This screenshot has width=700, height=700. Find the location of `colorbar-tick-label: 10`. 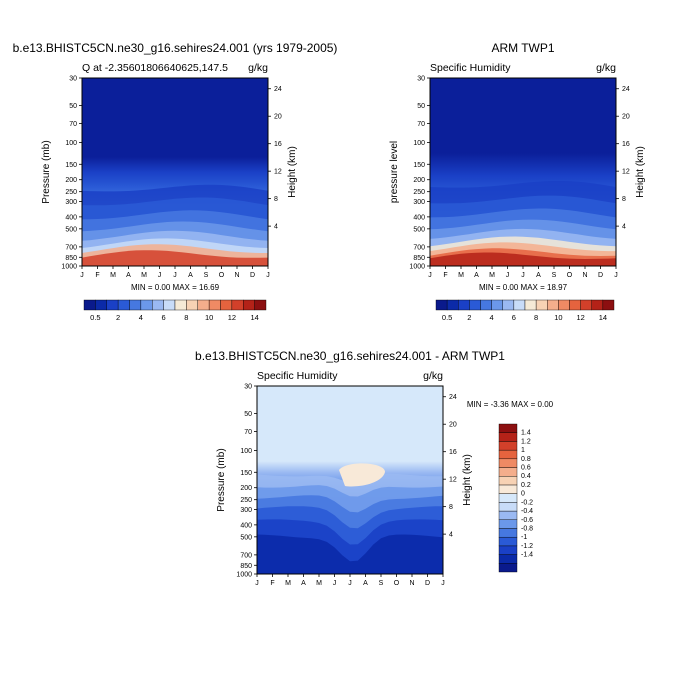

colorbar-tick-label: 10 is located at coordinates (558, 317).